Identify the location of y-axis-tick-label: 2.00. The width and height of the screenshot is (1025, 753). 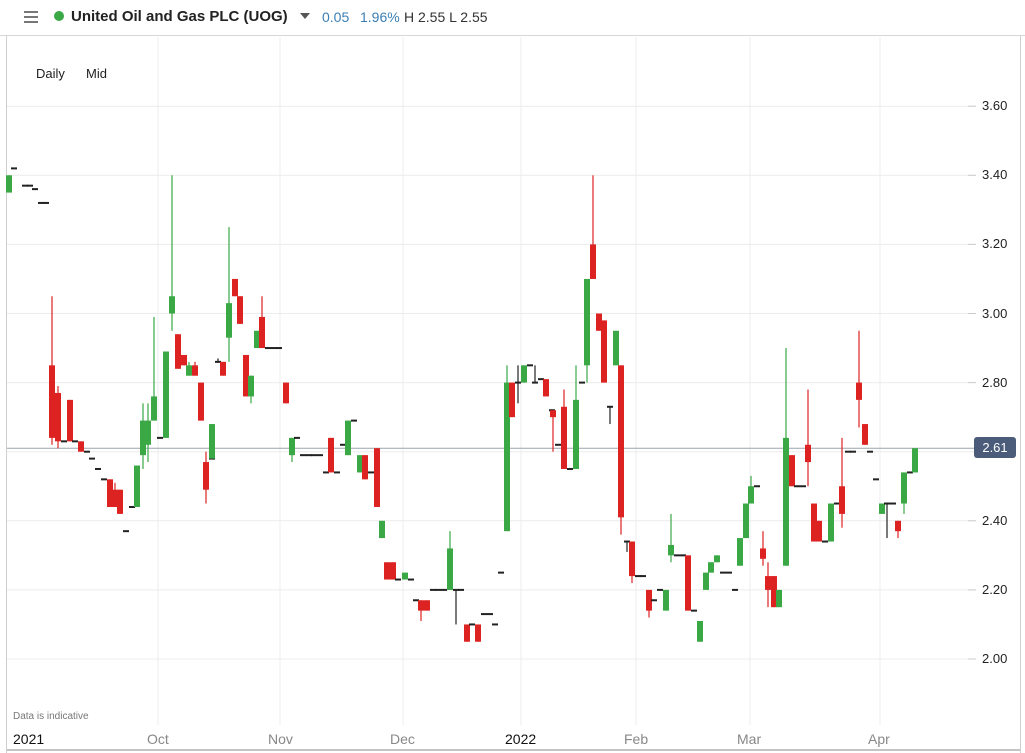
(995, 658).